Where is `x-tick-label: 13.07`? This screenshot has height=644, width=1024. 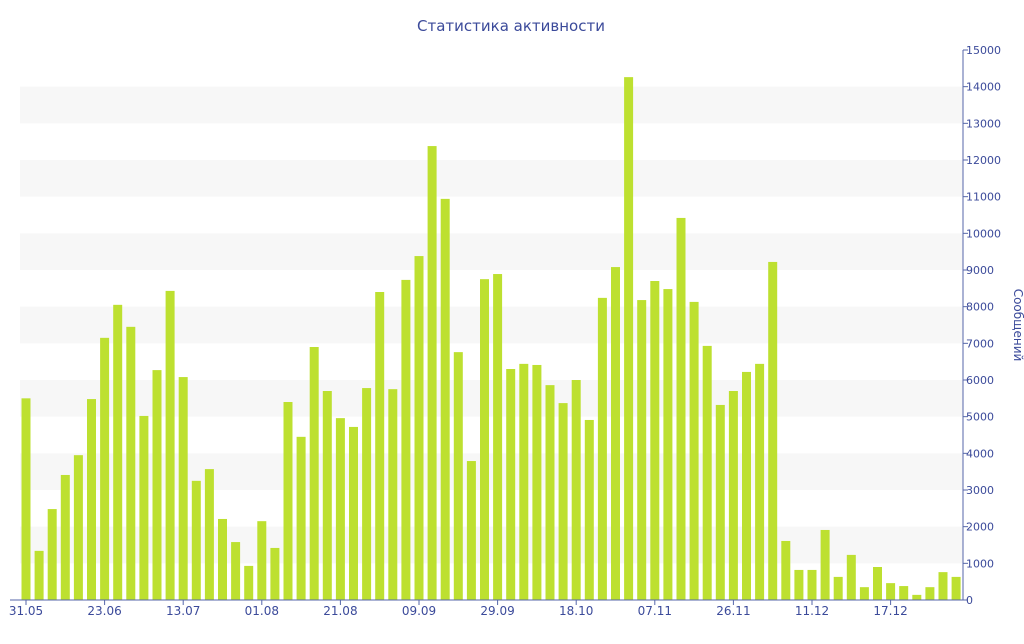 x-tick-label: 13.07 is located at coordinates (183, 611).